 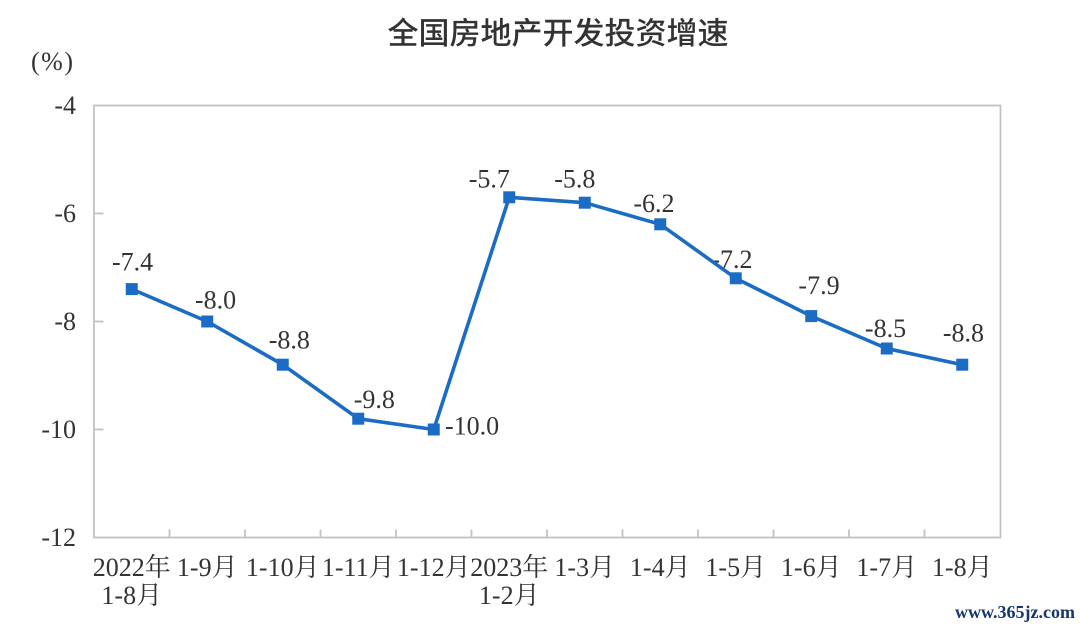 I want to click on svg-text: -10, so click(x=58, y=429).